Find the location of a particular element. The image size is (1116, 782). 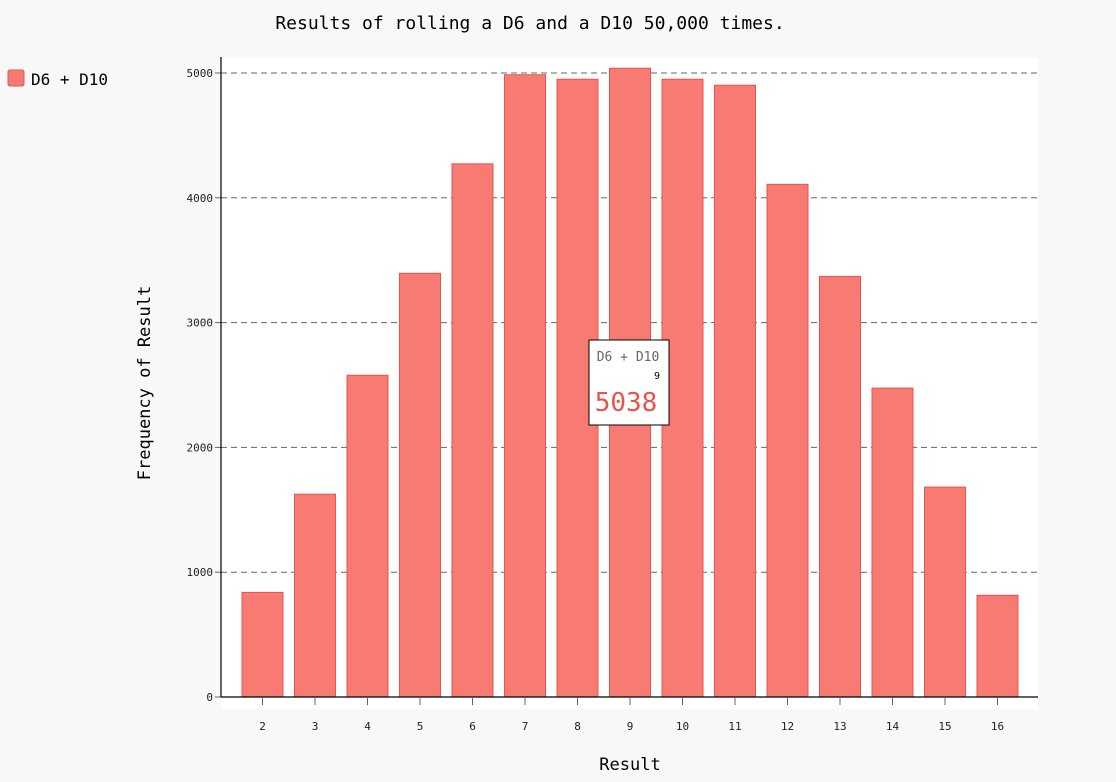

y-tick-label: 1000 is located at coordinates (200, 572).